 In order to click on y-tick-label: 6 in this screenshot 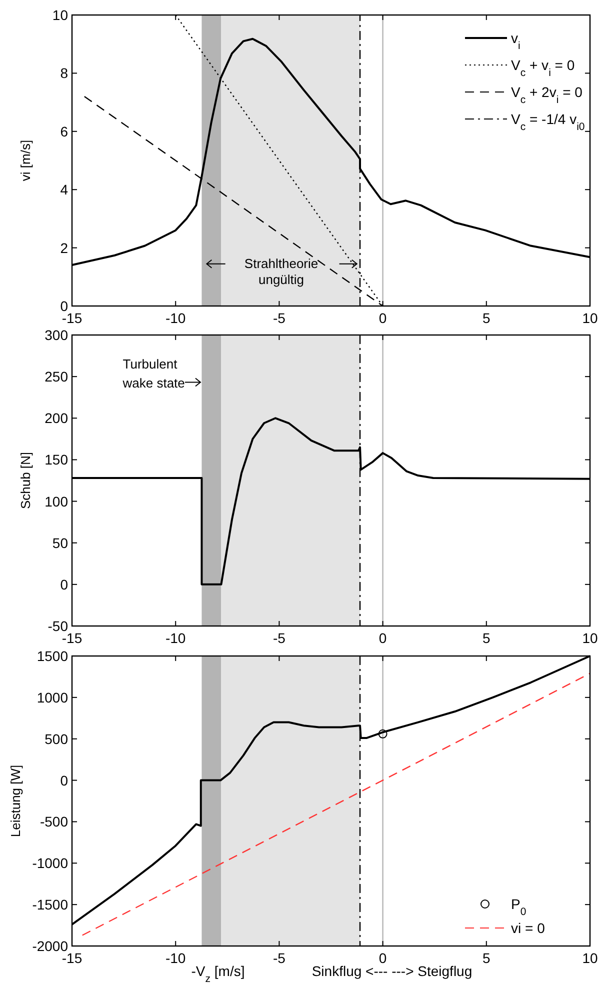, I will do `click(64, 131)`.